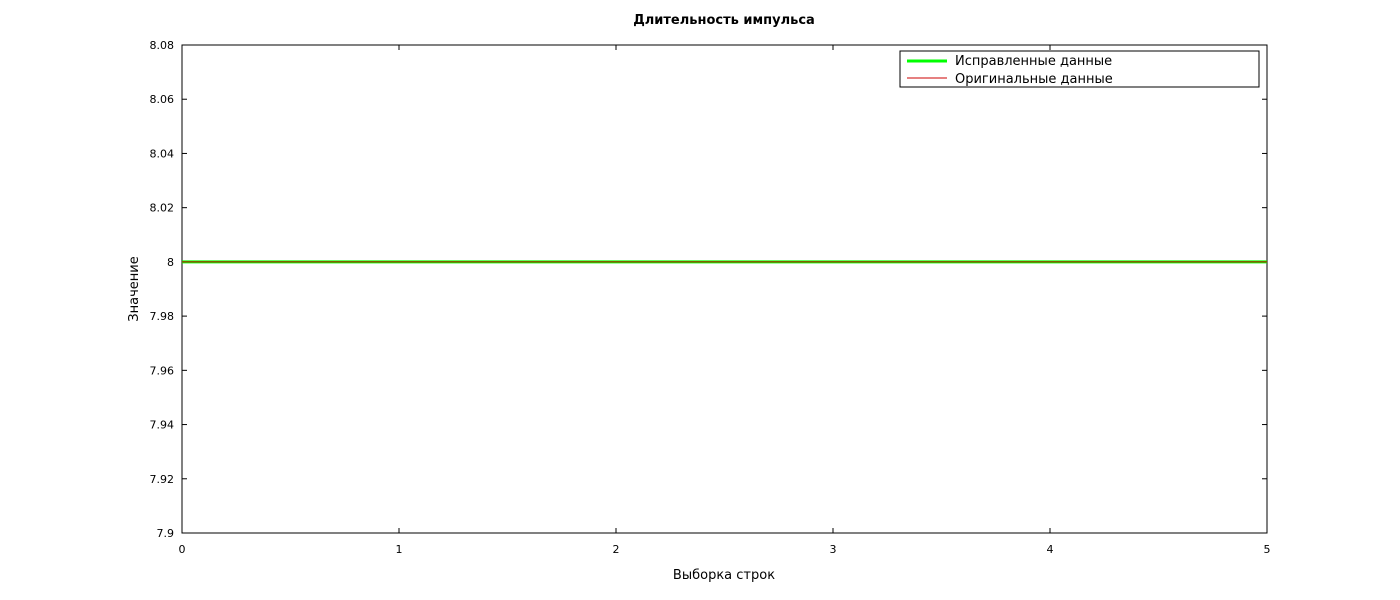 This screenshot has height=600, width=1400. Describe the element at coordinates (182, 549) in the screenshot. I see `x-tick-label: 0` at that location.